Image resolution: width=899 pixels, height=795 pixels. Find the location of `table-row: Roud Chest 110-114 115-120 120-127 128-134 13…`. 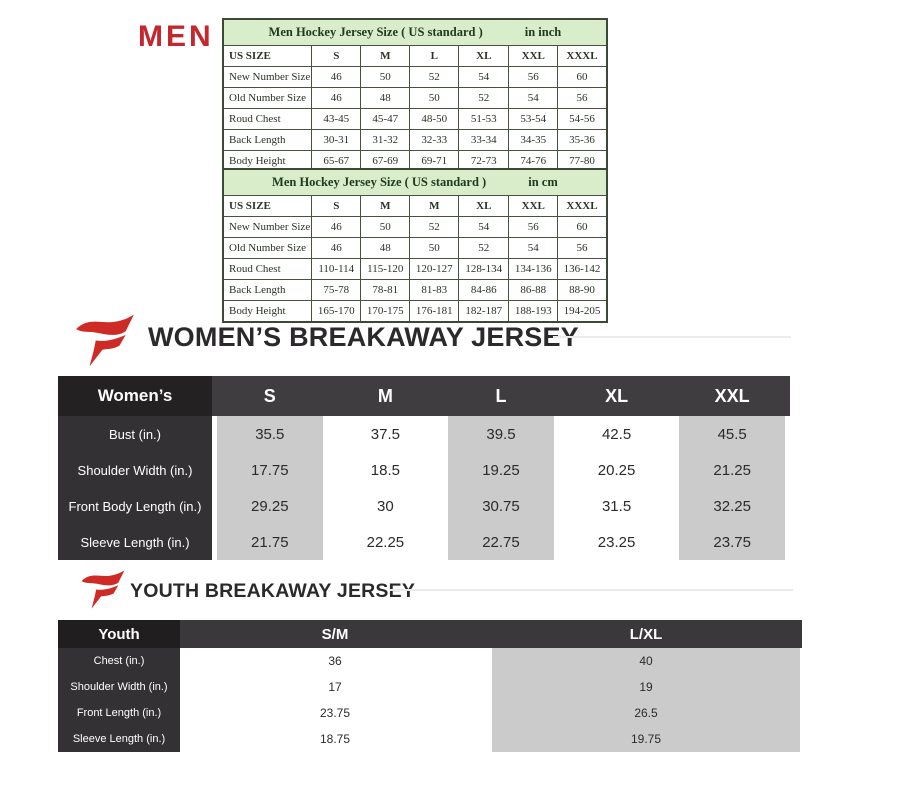

table-row: Roud Chest 110-114 115-120 120-127 128-134 13… is located at coordinates (415, 269).